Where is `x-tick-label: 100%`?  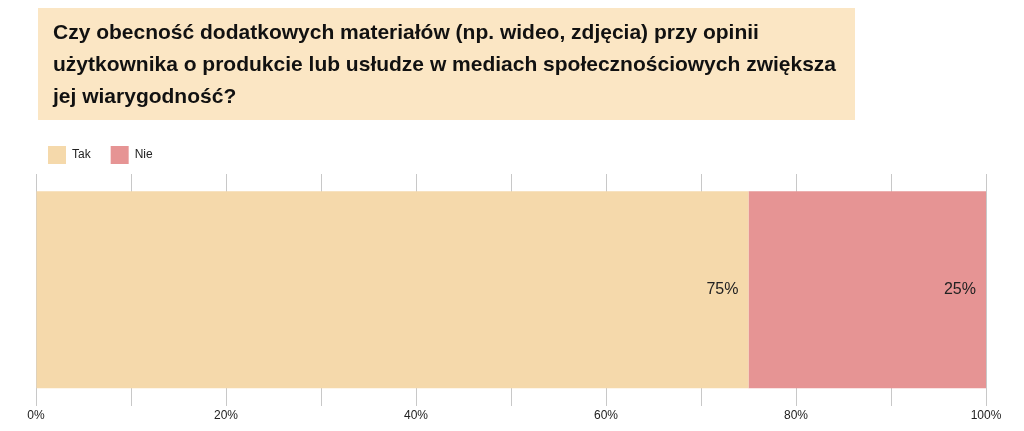
x-tick-label: 100% is located at coordinates (986, 415).